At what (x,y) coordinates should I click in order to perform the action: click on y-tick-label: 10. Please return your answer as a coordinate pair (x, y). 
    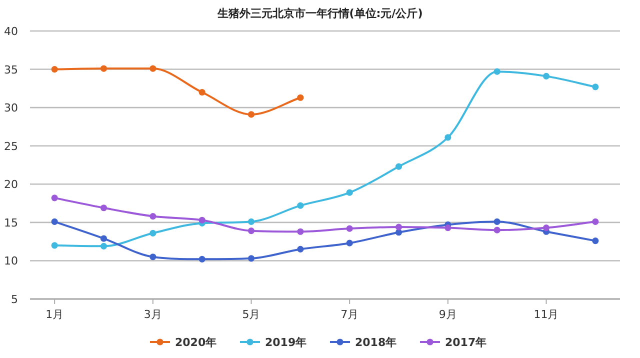
    Looking at the image, I should click on (11, 261).